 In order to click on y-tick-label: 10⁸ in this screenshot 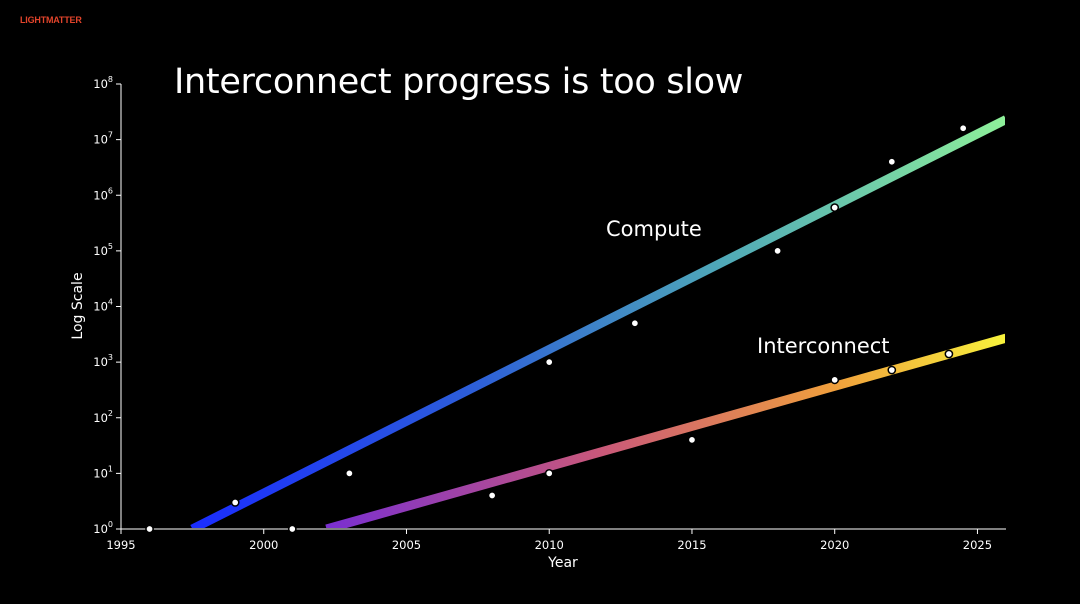, I will do `click(103, 83)`.